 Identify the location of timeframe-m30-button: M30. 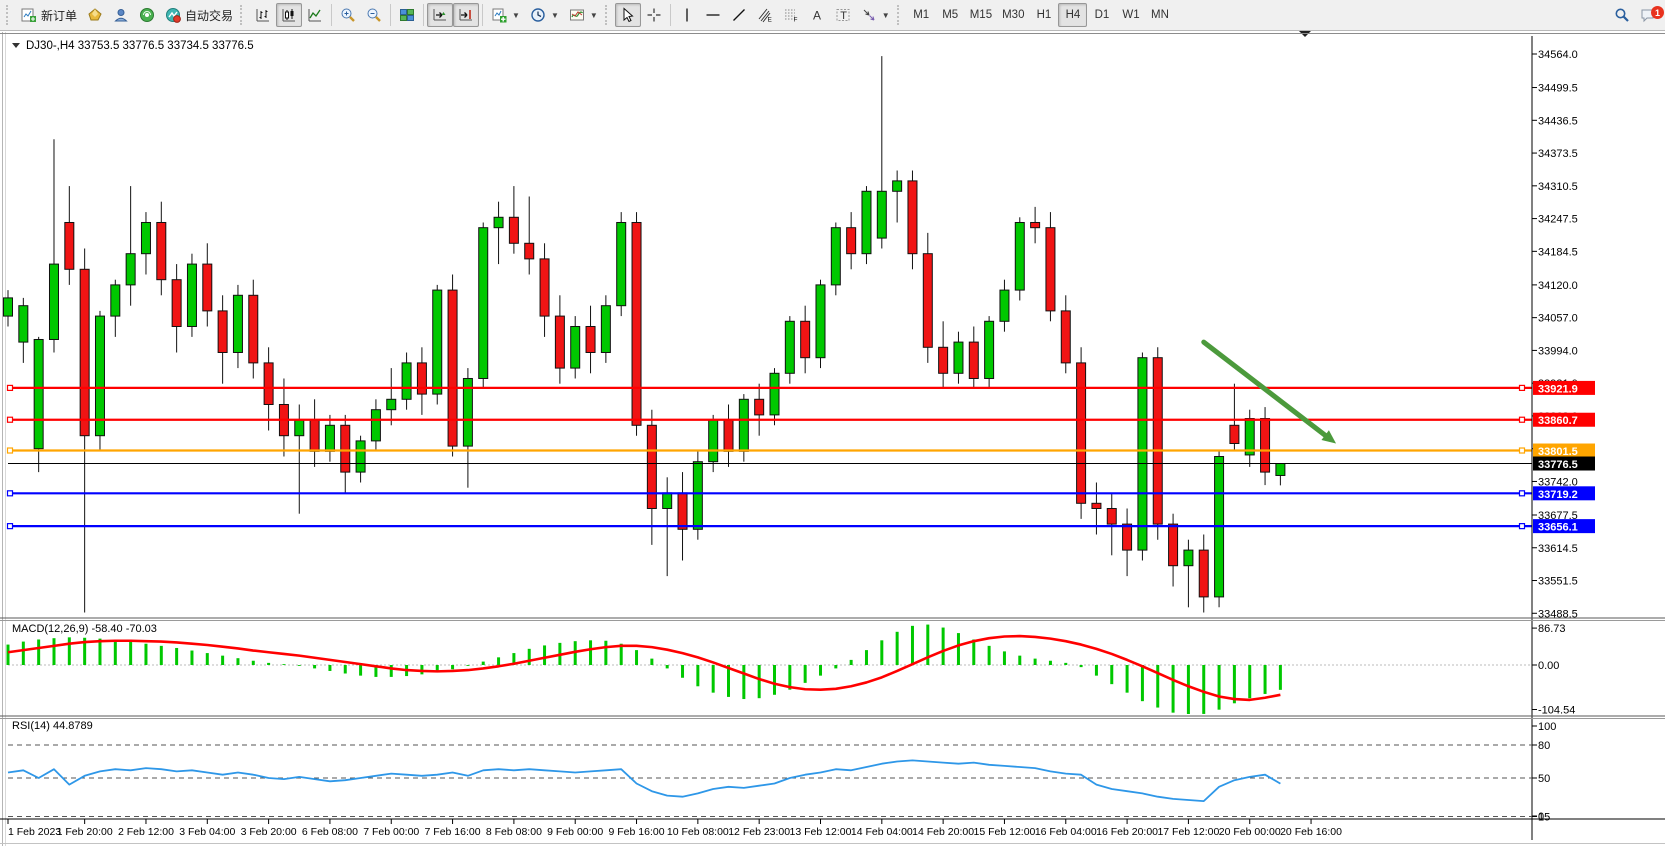
(1013, 15).